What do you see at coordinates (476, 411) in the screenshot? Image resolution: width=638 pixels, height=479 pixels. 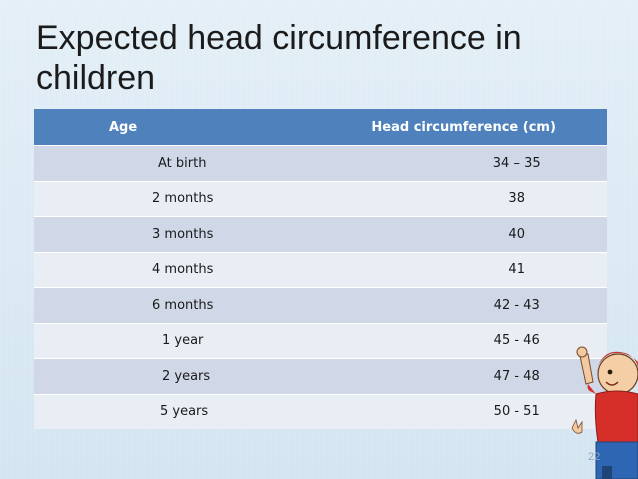 I see `circumference-cell: 50 - 51` at bounding box center [476, 411].